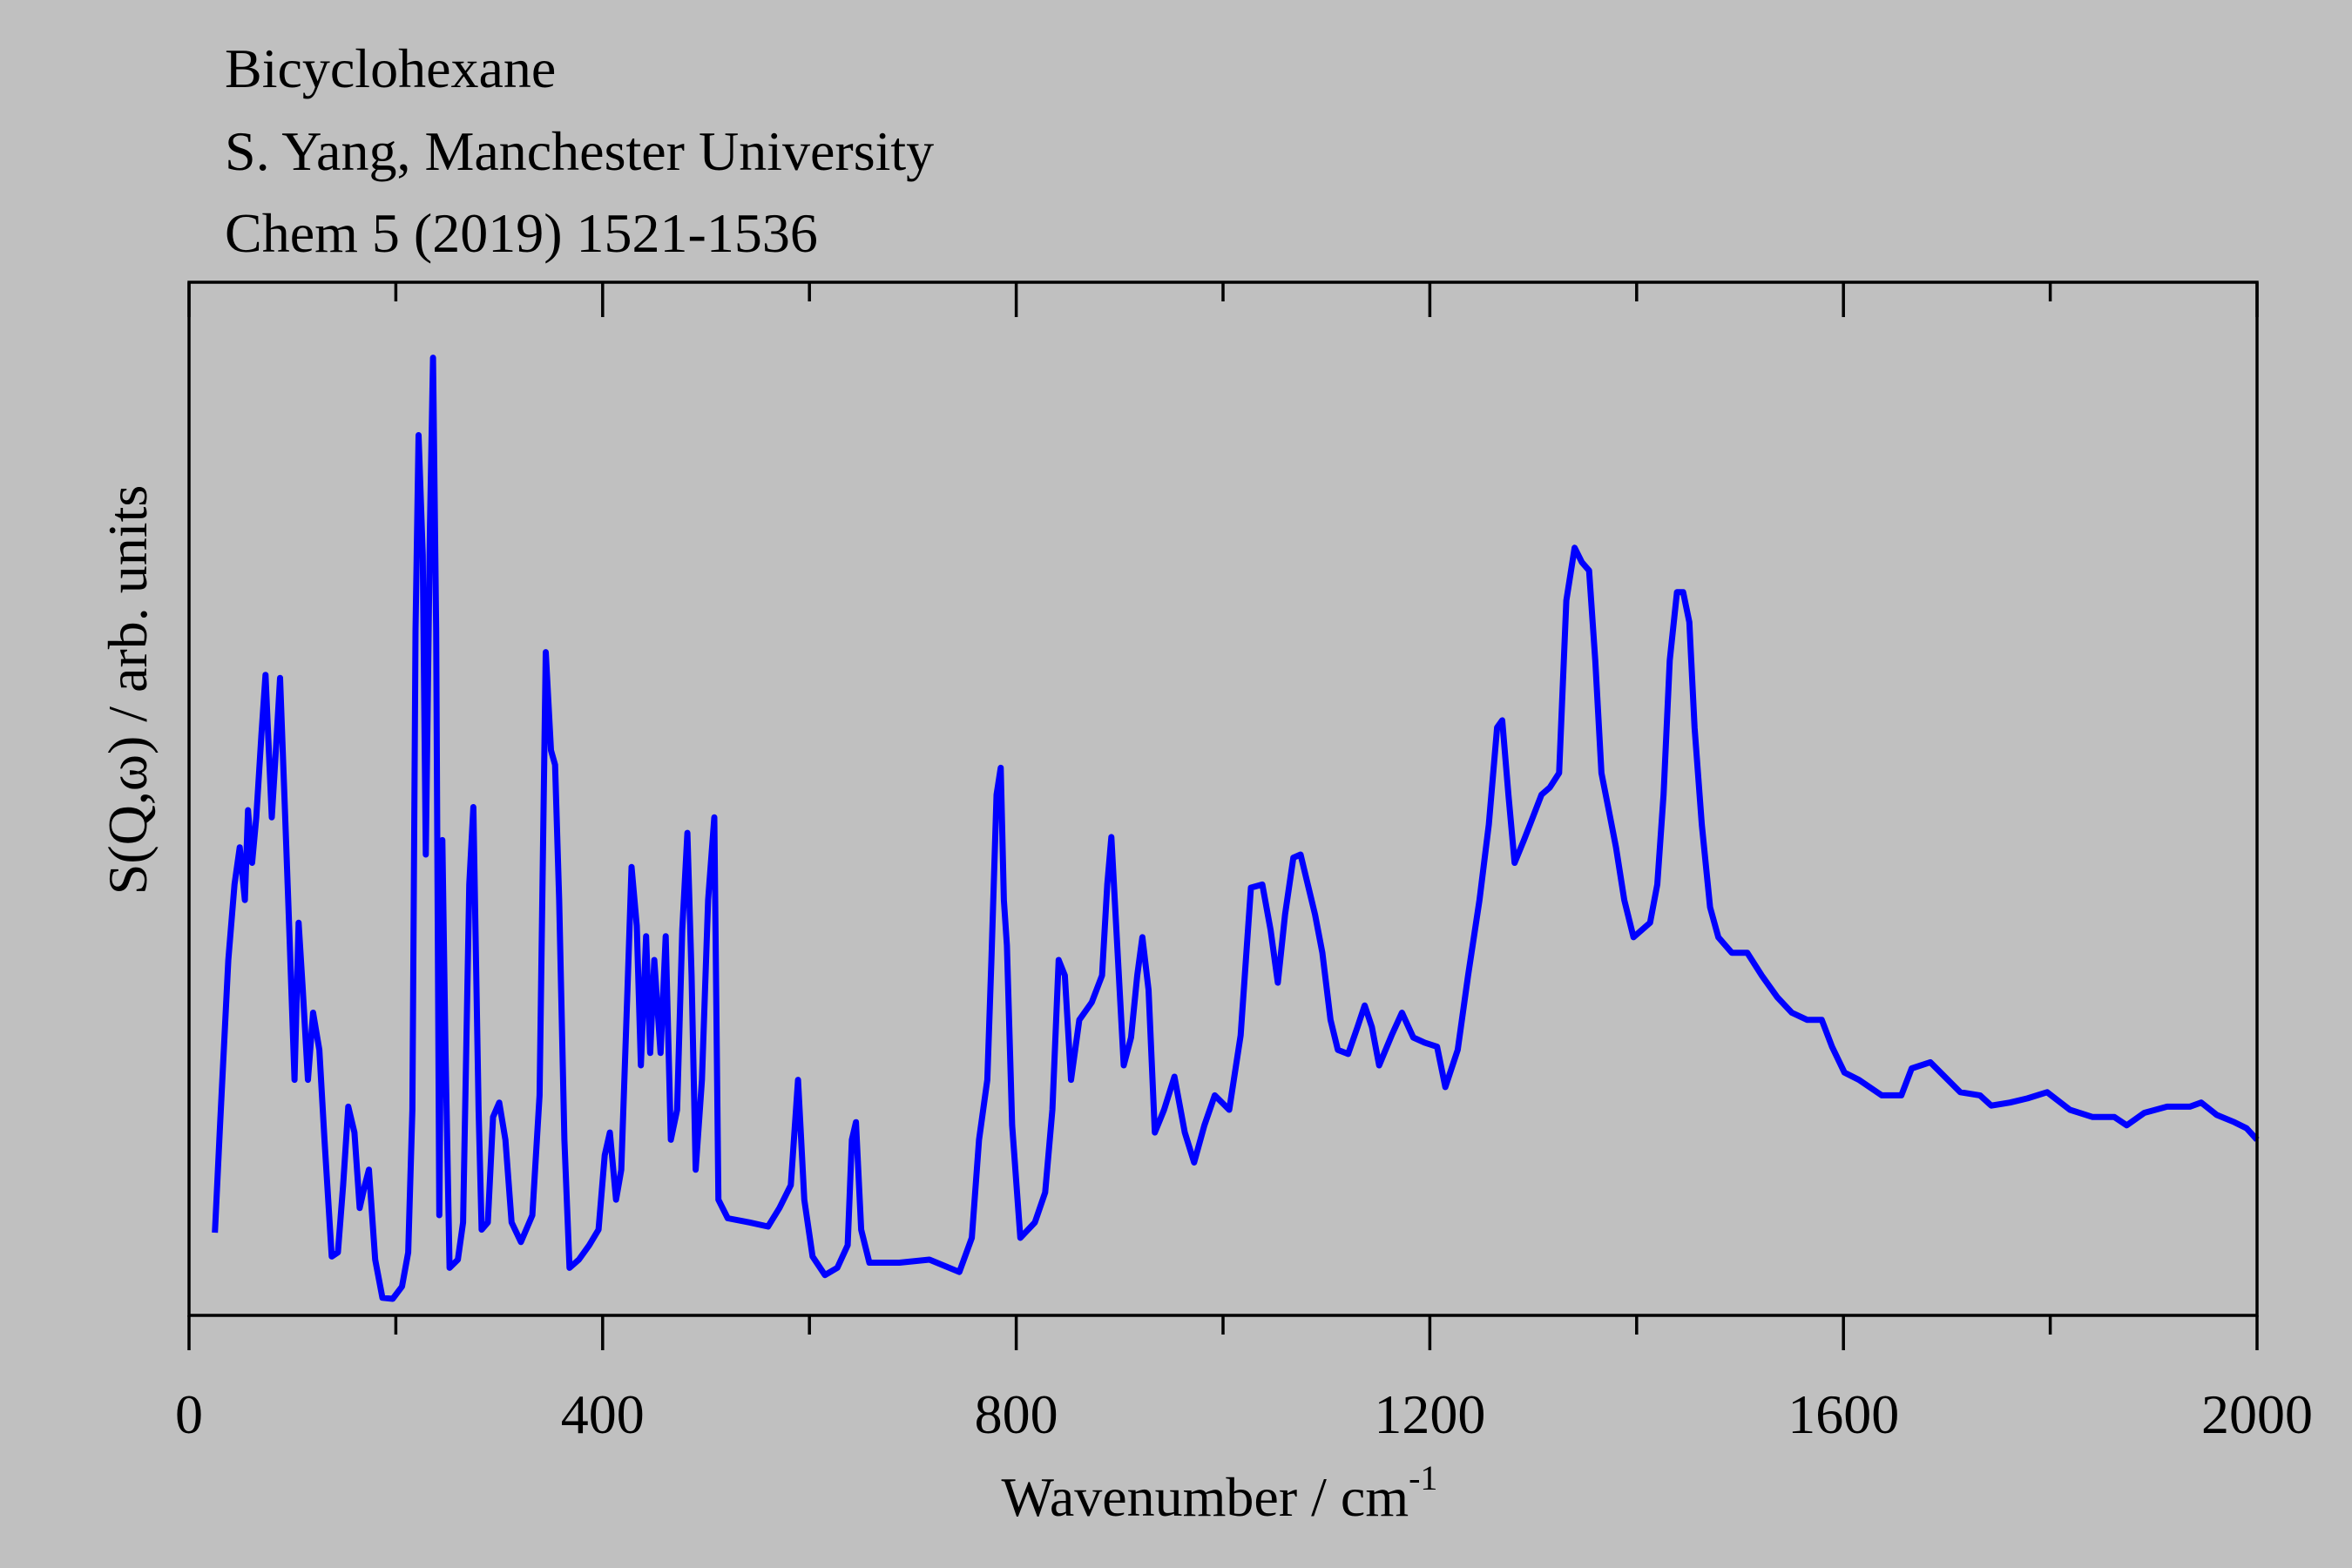  I want to click on x-tick-label: 800, so click(1016, 1414).